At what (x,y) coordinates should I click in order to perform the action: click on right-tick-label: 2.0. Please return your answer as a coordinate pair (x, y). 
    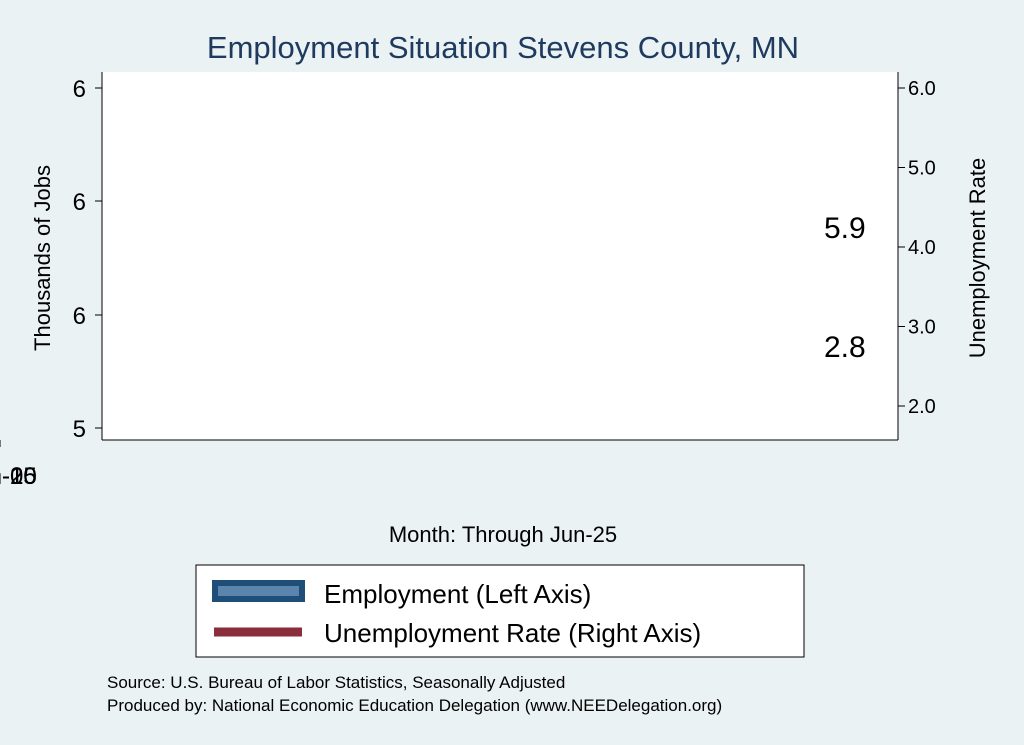
    Looking at the image, I should click on (922, 407).